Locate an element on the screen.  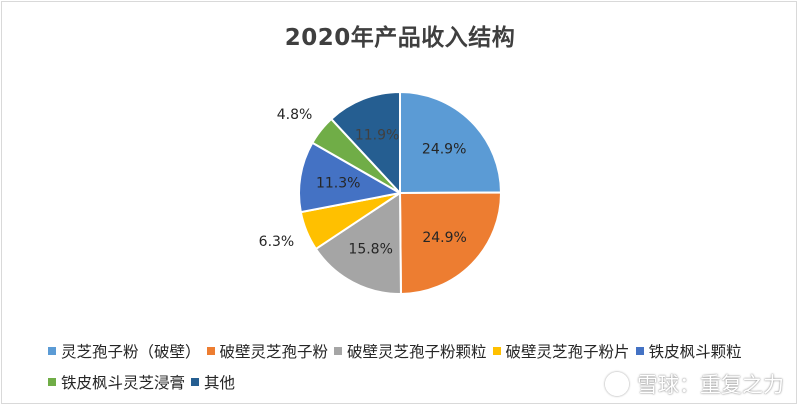
legend-label: 铁皮枫斗颗粒 is located at coordinates (695, 352).